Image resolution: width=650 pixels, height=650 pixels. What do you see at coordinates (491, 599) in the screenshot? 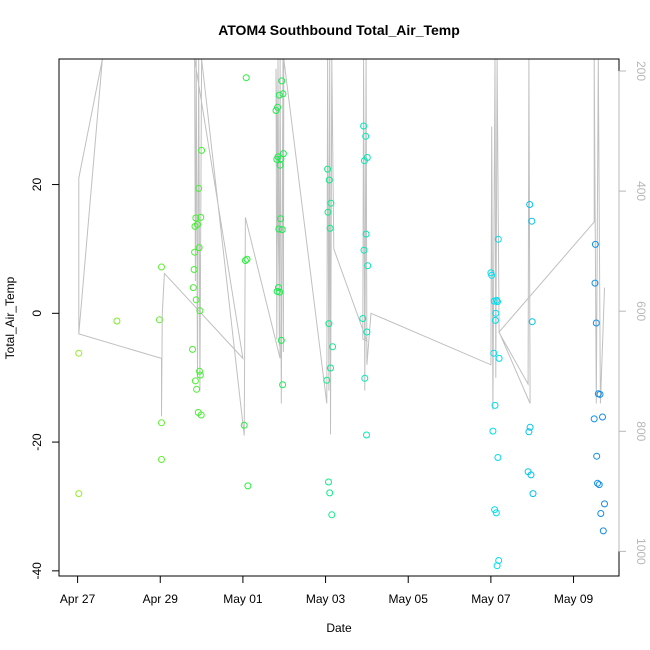
I see `x-tick-label: May 07` at bounding box center [491, 599].